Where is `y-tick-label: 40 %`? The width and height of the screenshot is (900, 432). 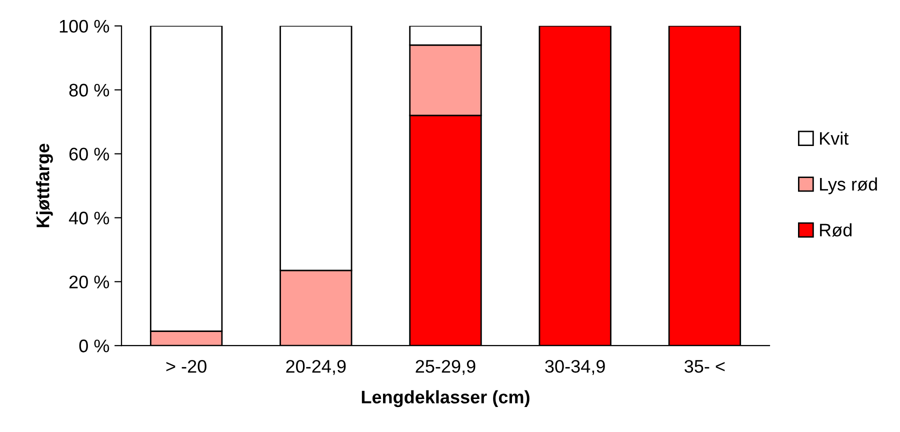 y-tick-label: 40 % is located at coordinates (89, 218).